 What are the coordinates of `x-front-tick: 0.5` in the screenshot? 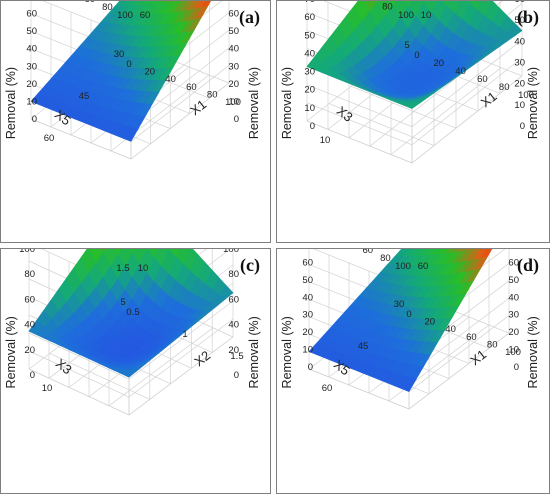 It's located at (132, 312).